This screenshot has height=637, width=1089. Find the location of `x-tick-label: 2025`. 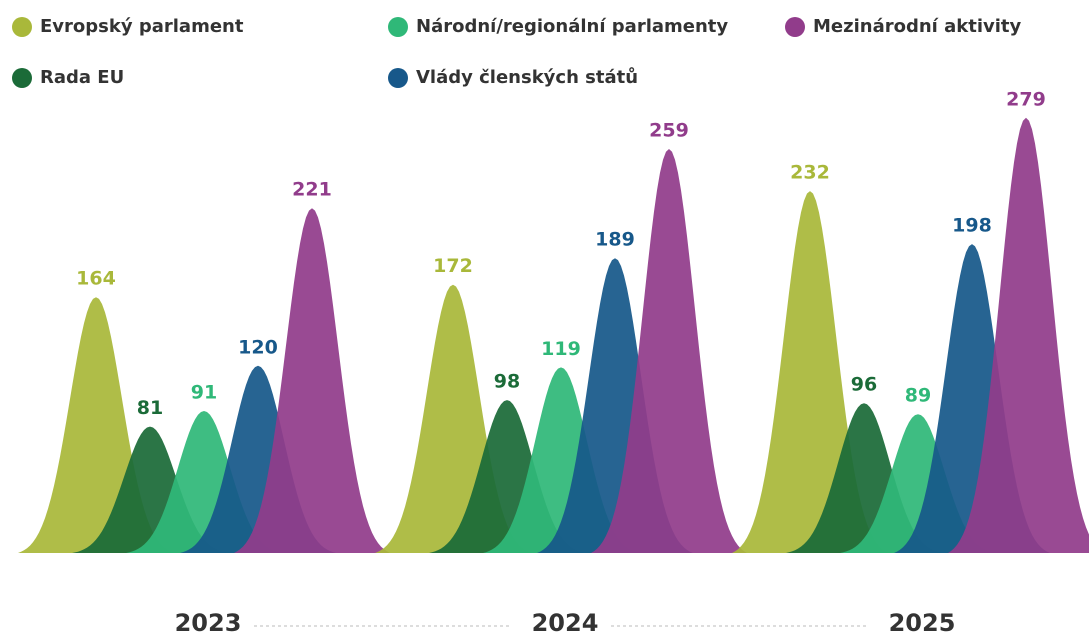

x-tick-label: 2025 is located at coordinates (922, 623).